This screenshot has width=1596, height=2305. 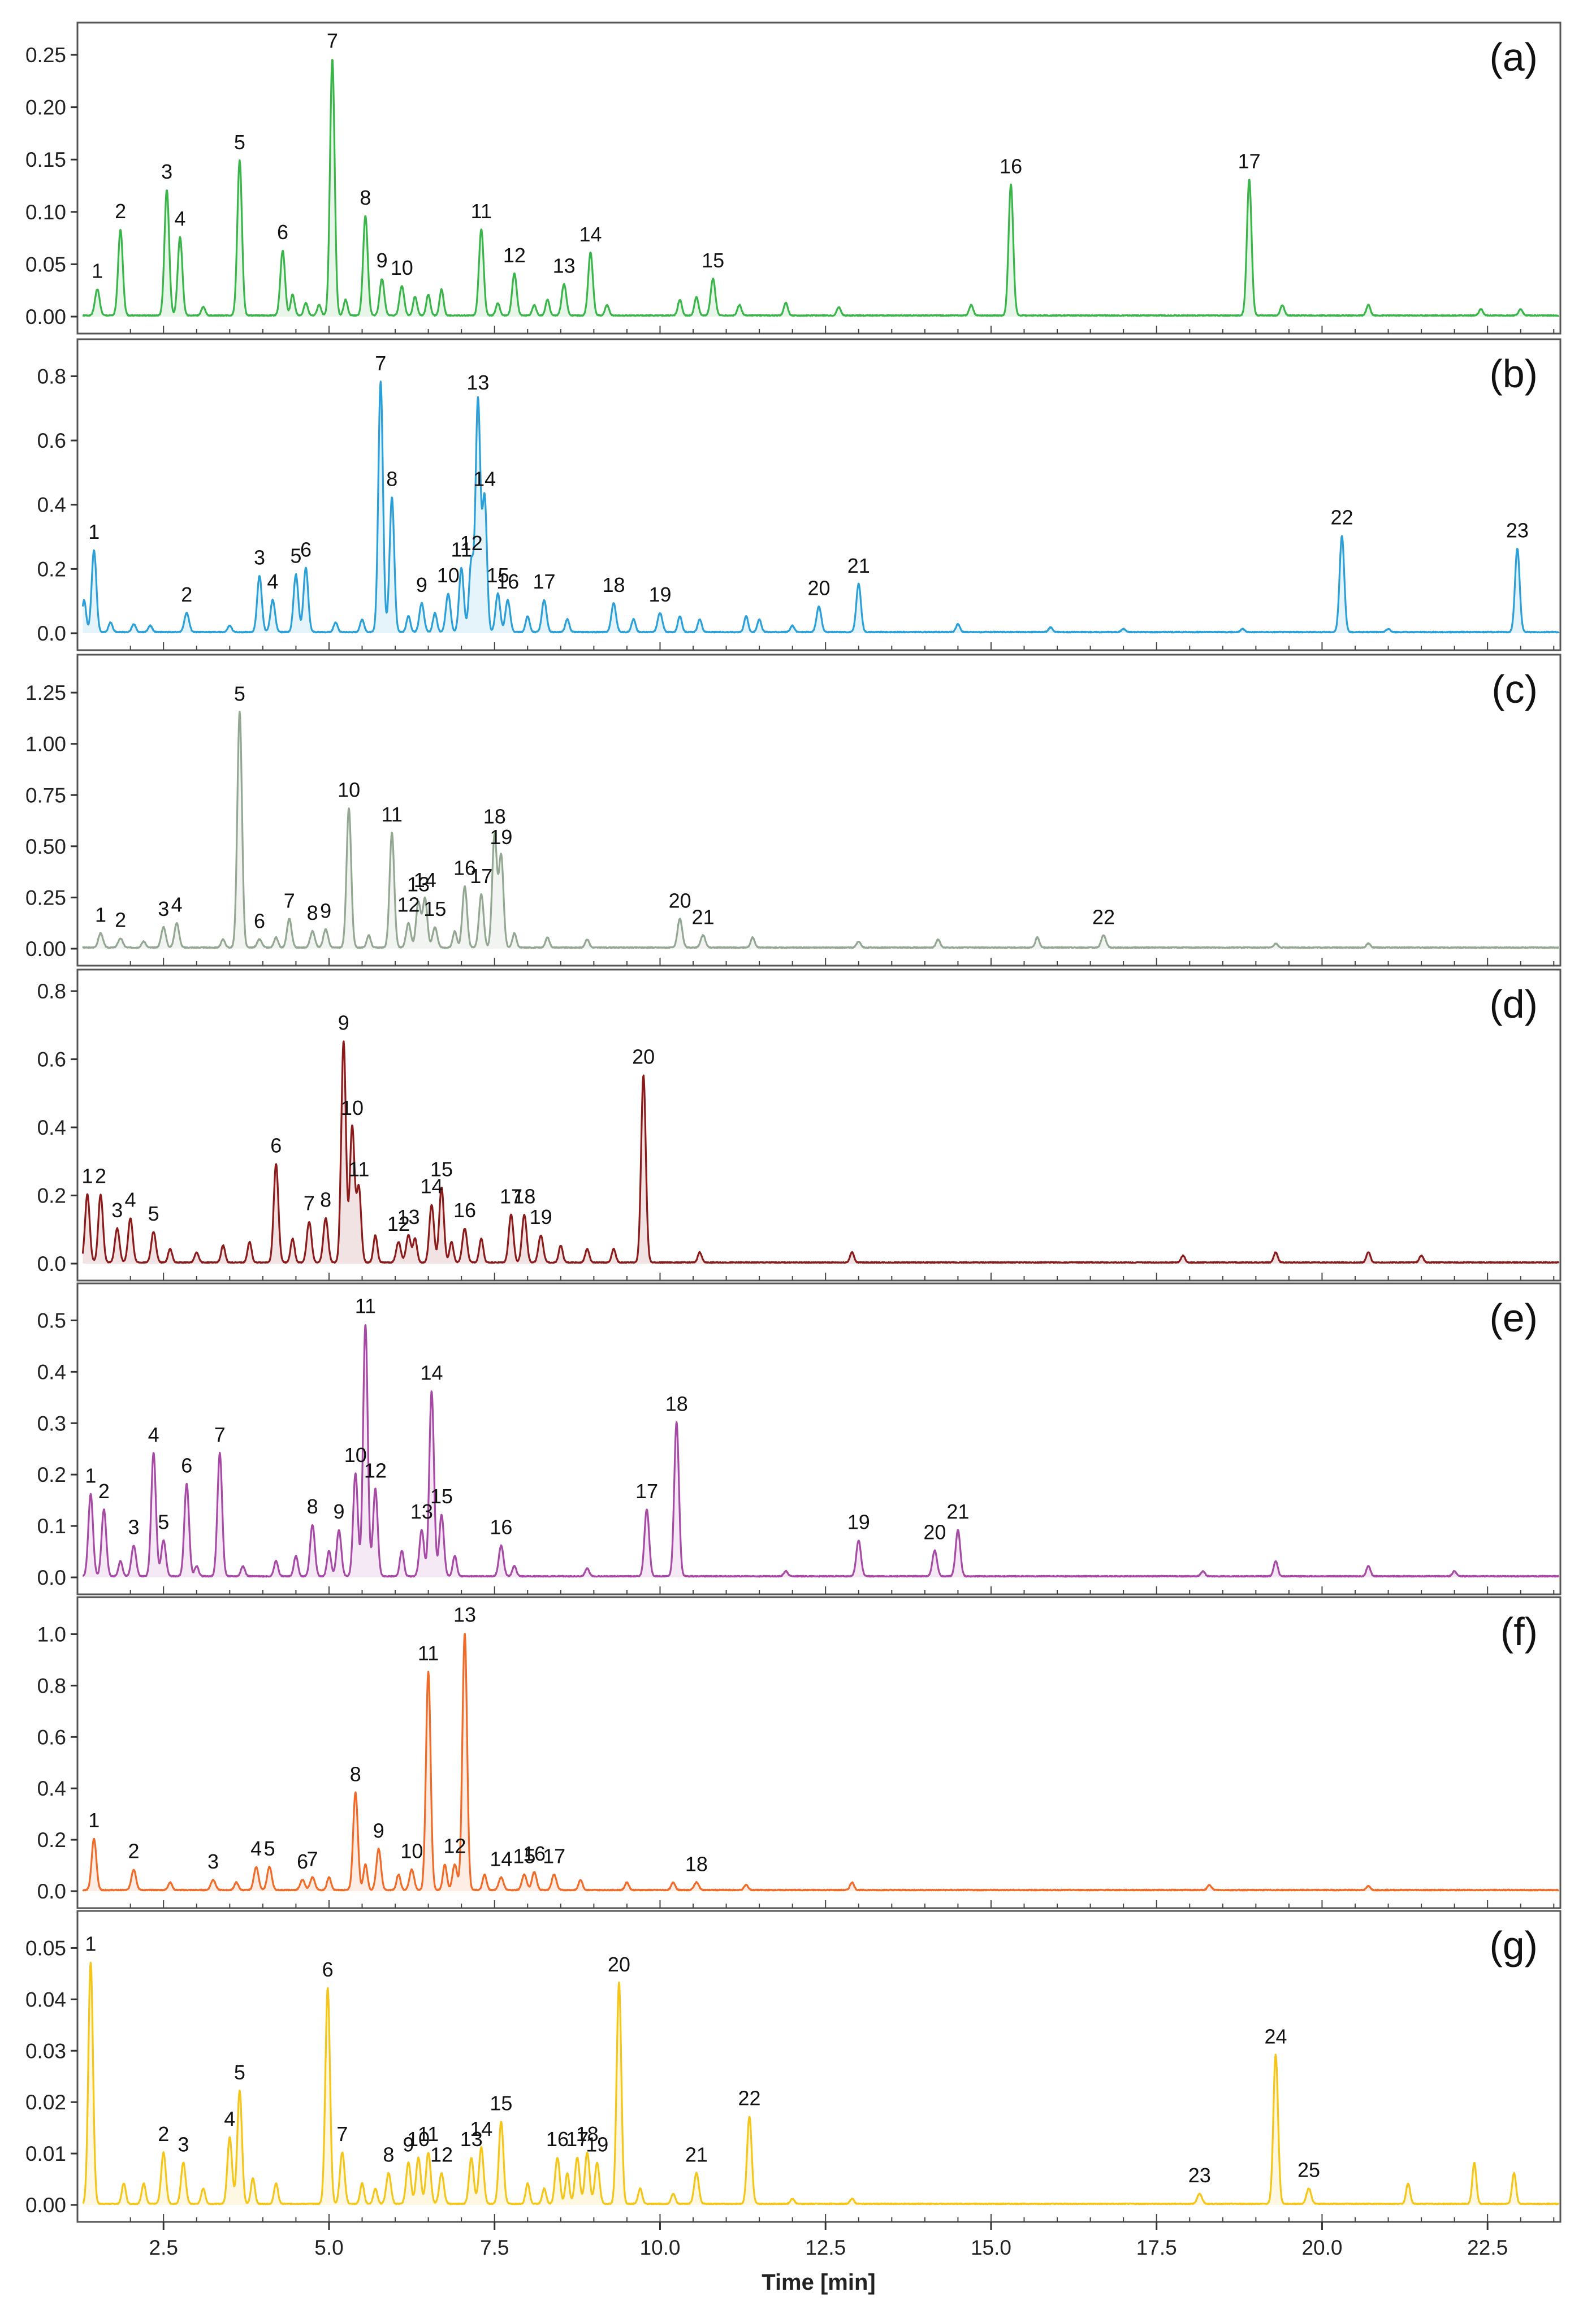 What do you see at coordinates (45, 2153) in the screenshot?
I see `y-tick-label: 0.01` at bounding box center [45, 2153].